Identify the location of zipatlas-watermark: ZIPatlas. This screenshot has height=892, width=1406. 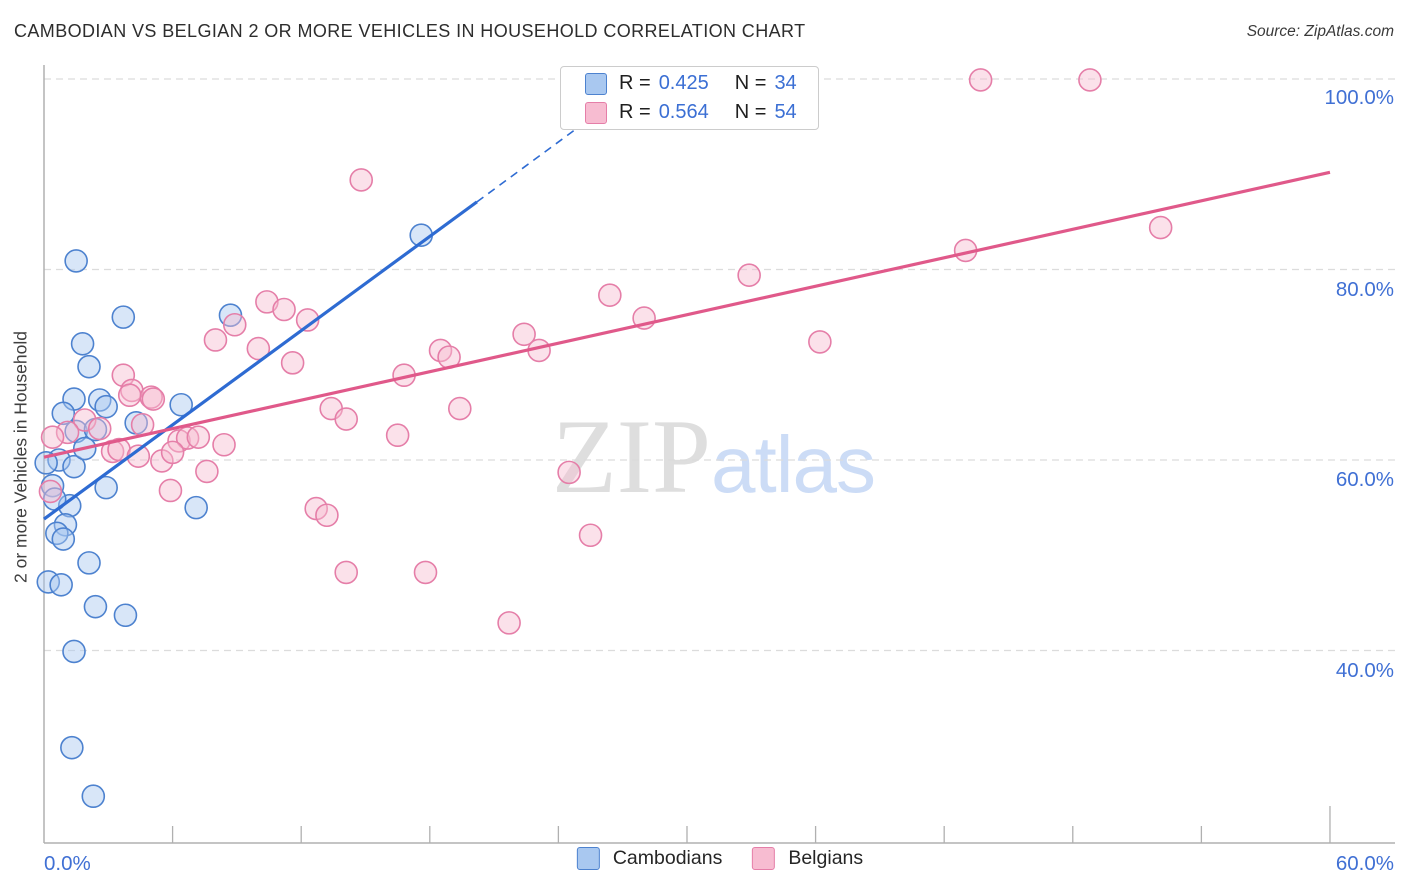
(714, 457).